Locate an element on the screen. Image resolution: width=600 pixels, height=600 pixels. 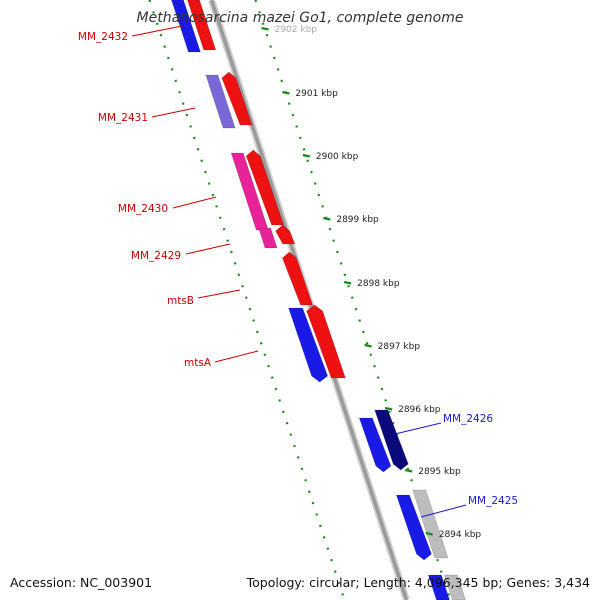
gene-label: MM_2425 is located at coordinates (493, 501).